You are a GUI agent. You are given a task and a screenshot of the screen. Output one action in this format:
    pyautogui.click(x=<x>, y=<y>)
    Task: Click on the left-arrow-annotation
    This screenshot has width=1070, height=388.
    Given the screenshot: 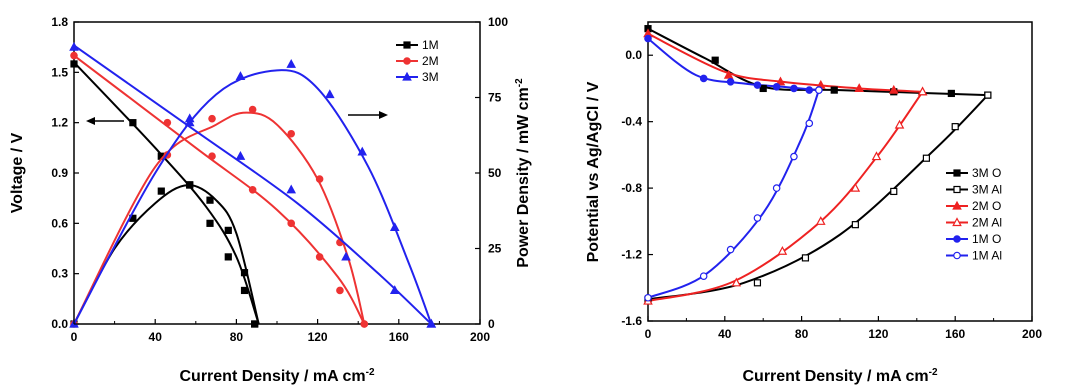 What is the action you would take?
    pyautogui.click(x=105, y=121)
    